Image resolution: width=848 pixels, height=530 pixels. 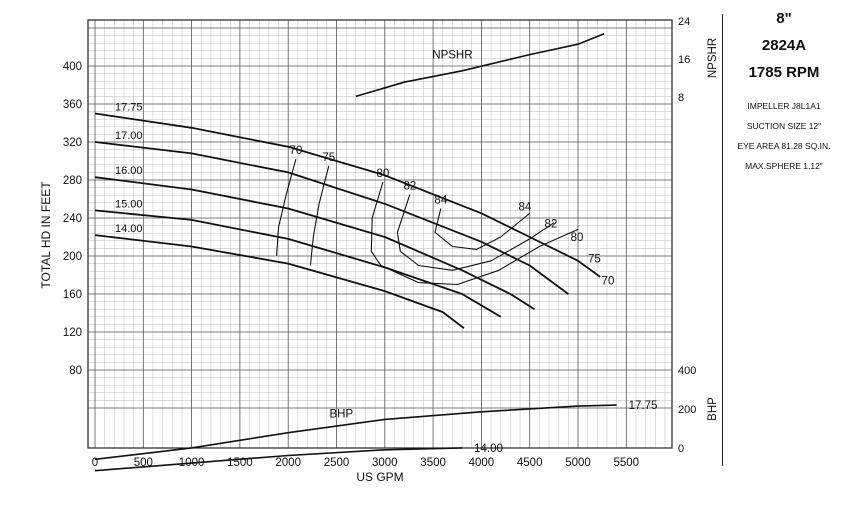 What do you see at coordinates (129, 229) in the screenshot?
I see `head-curve-label: 14.00` at bounding box center [129, 229].